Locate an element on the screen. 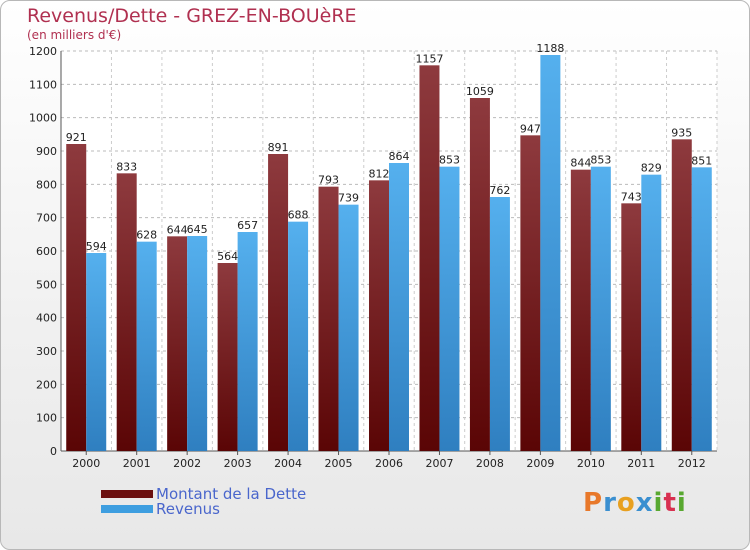  data-label-debt: 833 is located at coordinates (126, 166).